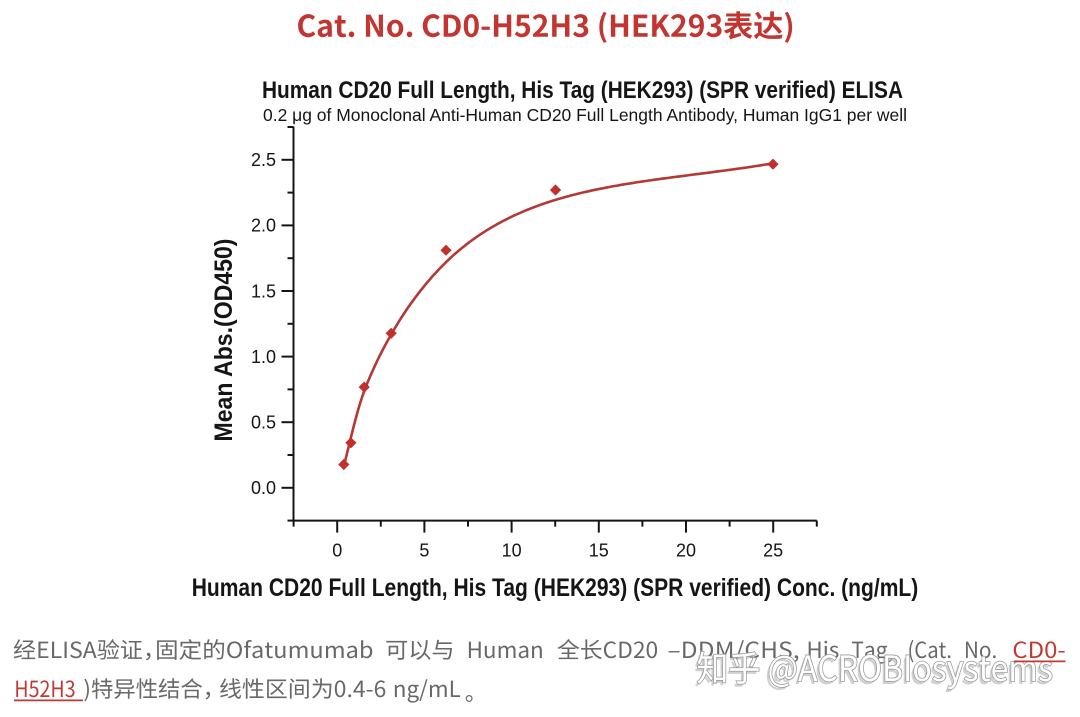  What do you see at coordinates (224, 340) in the screenshot?
I see `svg-text: Mean Abs.(OD450)` at bounding box center [224, 340].